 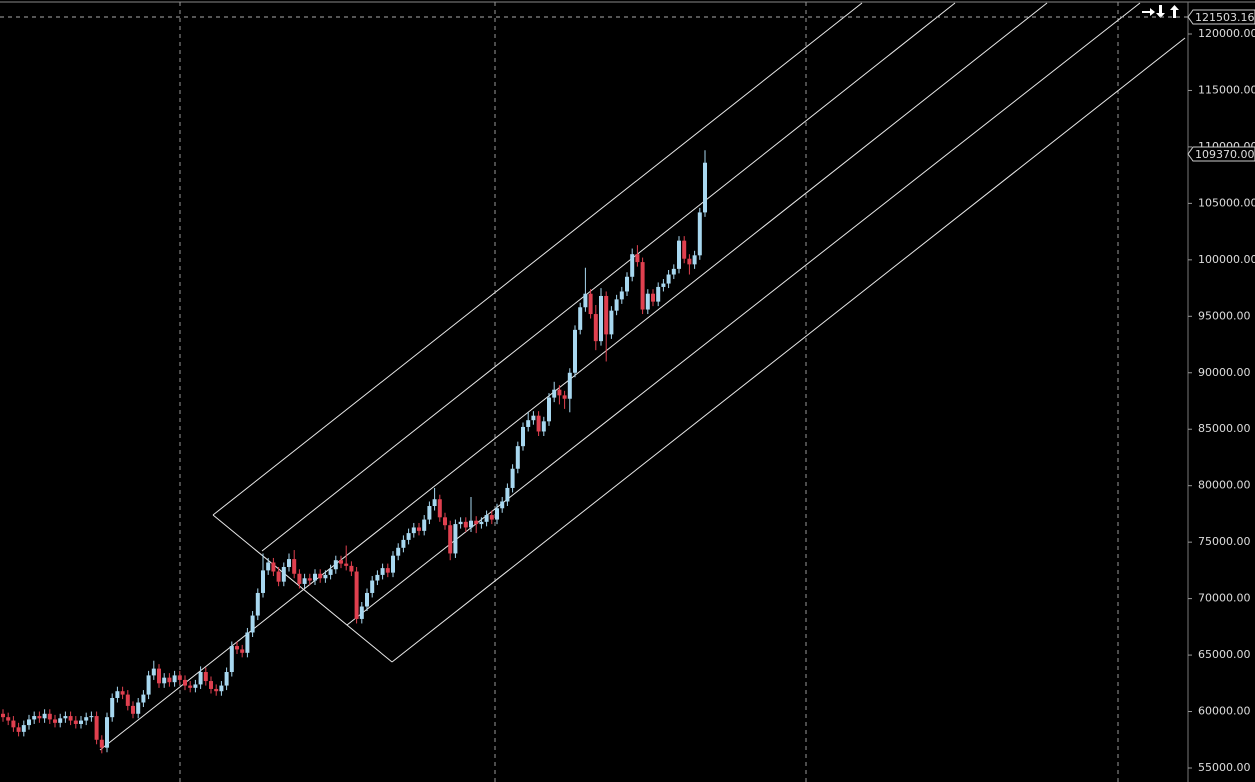 What do you see at coordinates (1224, 654) in the screenshot?
I see `y-tick-label: 65000.00` at bounding box center [1224, 654].